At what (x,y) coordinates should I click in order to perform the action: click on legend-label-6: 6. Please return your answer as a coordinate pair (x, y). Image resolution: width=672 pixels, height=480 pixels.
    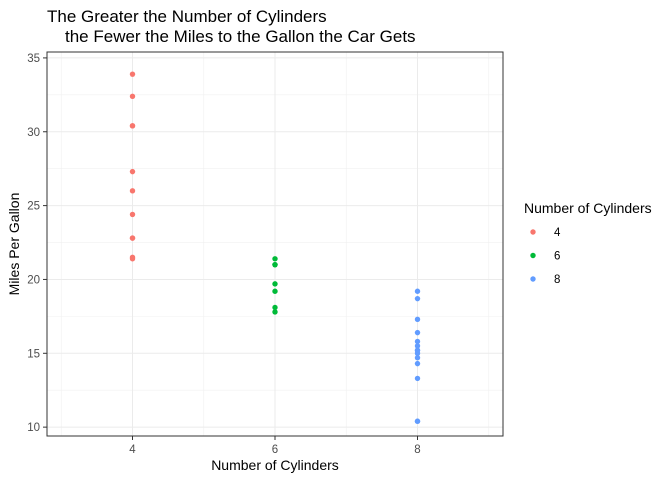
    Looking at the image, I should click on (557, 257).